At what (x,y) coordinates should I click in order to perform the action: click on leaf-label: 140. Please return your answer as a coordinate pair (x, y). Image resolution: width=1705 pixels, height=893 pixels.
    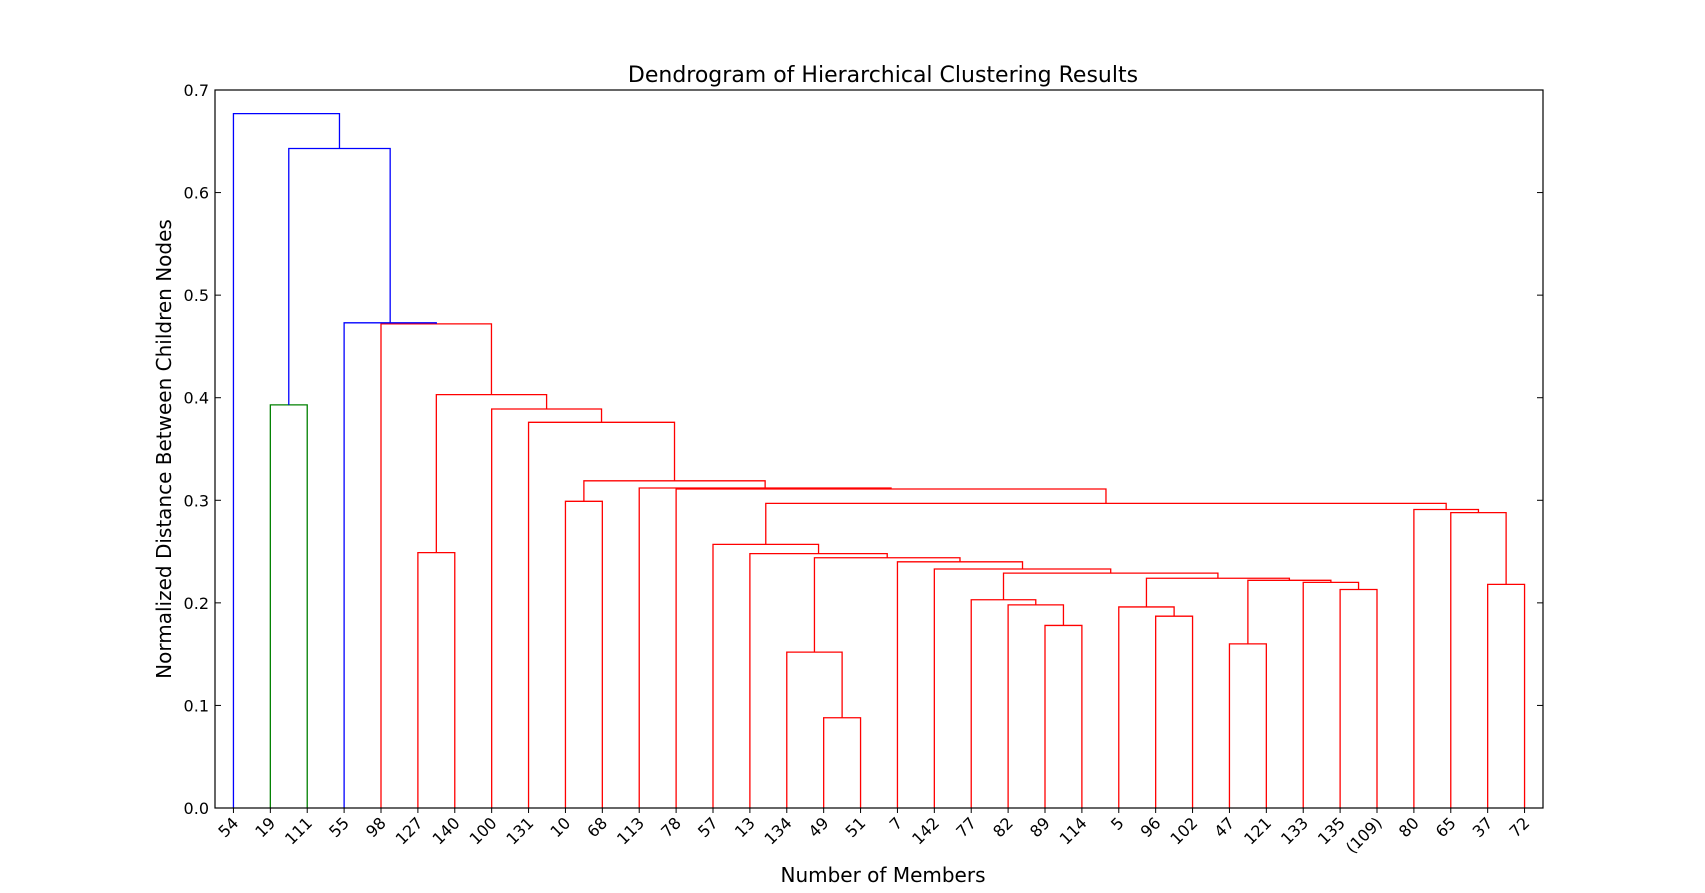
    Looking at the image, I should click on (446, 830).